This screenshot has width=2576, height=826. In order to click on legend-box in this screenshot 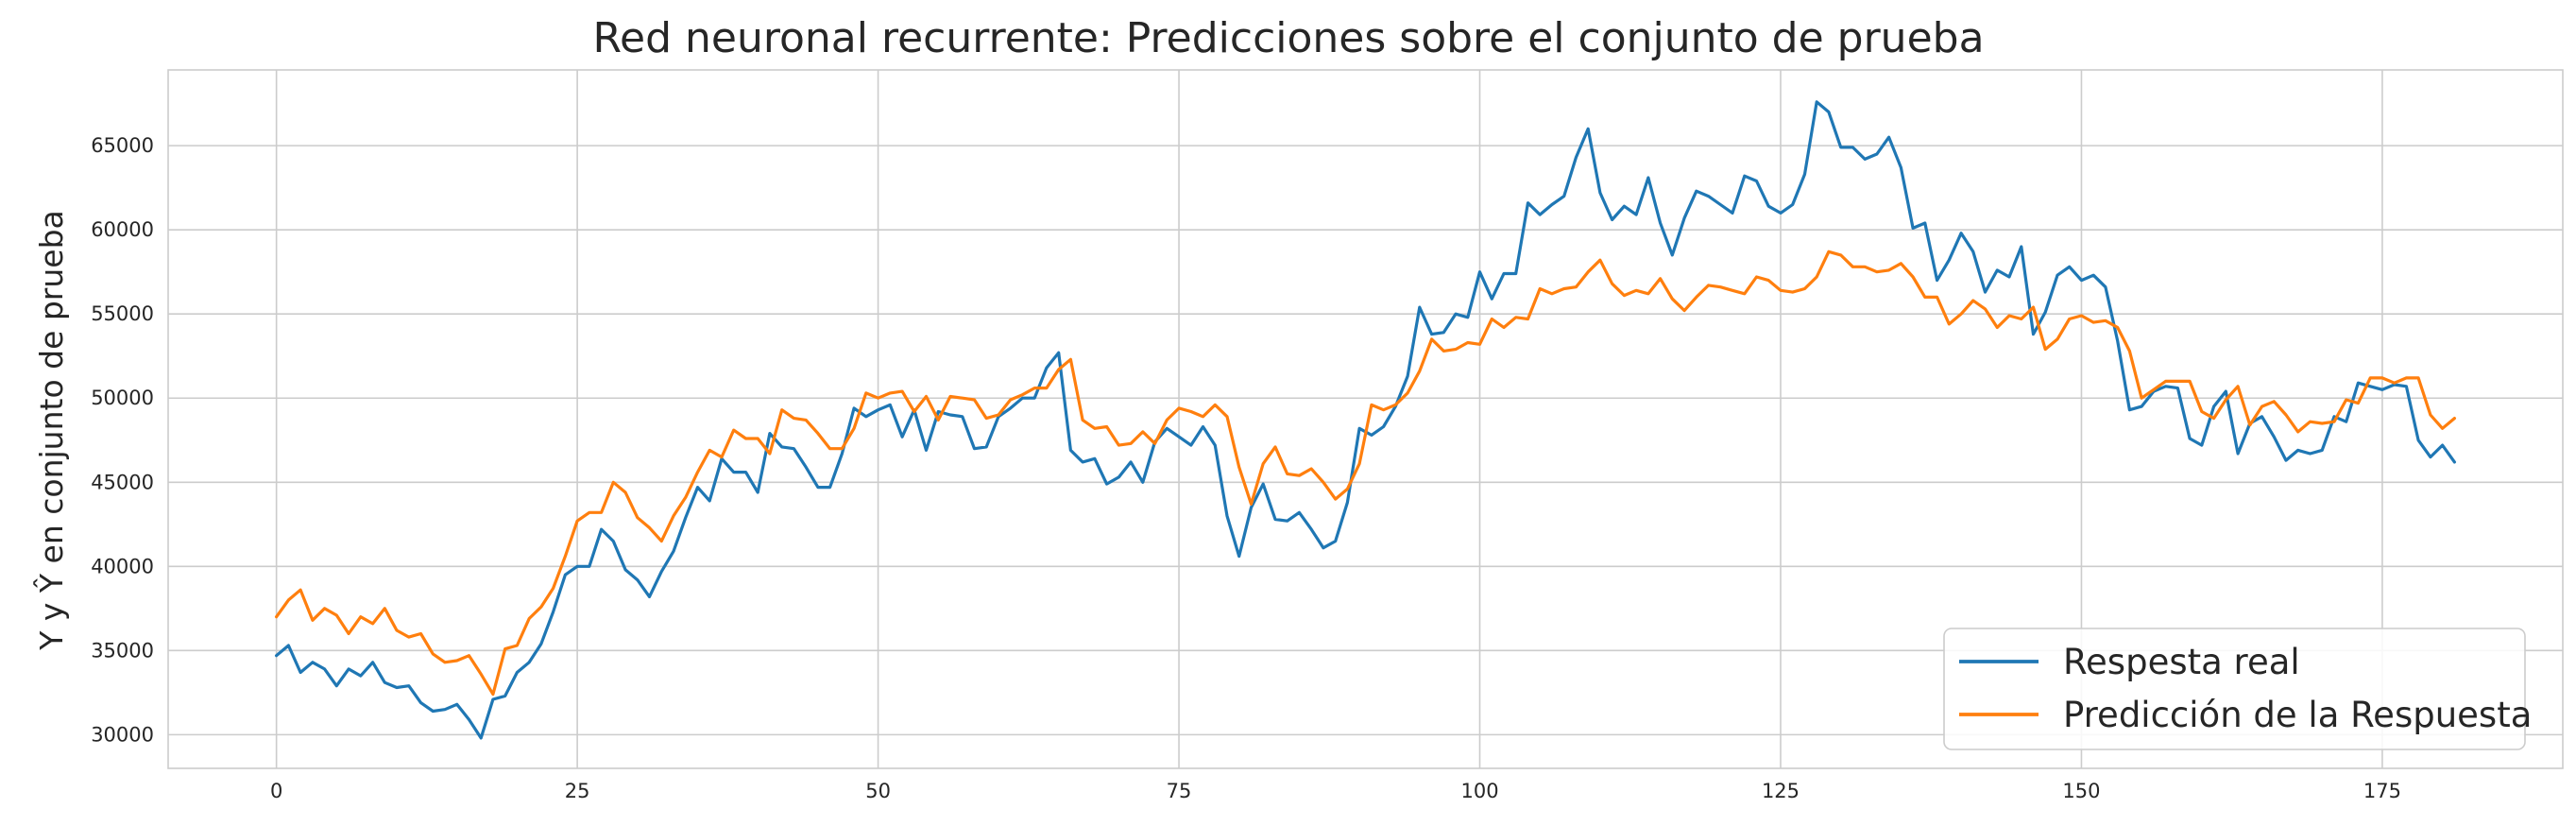, I will do `click(2235, 689)`.